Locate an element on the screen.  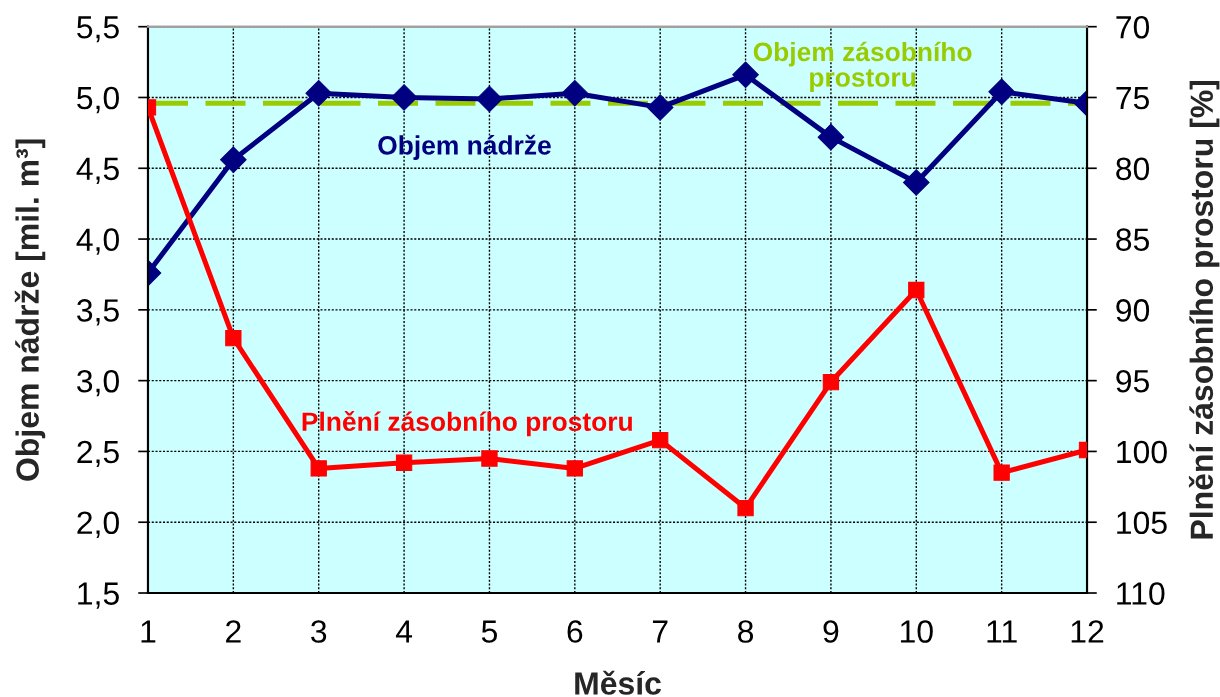
y2-tick-label: 80 is located at coordinates (1133, 169).